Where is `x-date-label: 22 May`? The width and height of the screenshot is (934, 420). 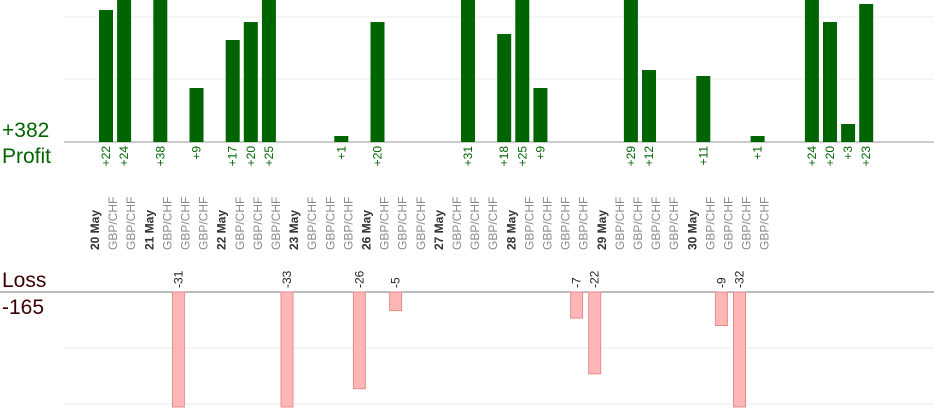 x-date-label: 22 May is located at coordinates (222, 230).